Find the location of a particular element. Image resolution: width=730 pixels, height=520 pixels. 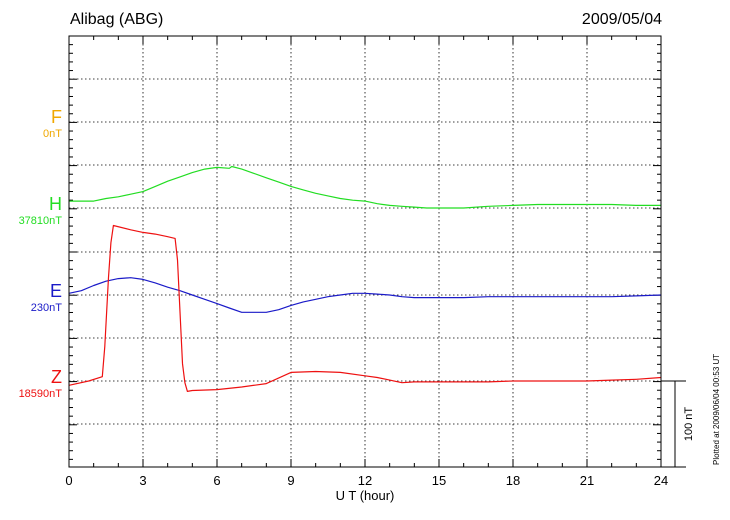

x-tick-label: 6 is located at coordinates (216, 480).